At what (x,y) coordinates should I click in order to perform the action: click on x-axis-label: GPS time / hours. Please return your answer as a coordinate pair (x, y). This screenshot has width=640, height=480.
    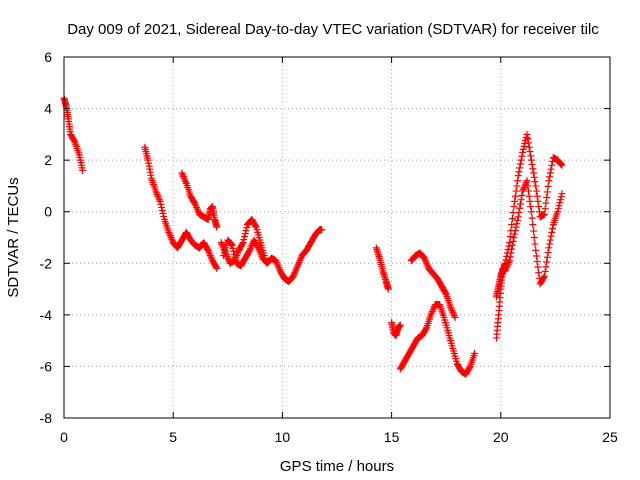
    Looking at the image, I should click on (337, 466).